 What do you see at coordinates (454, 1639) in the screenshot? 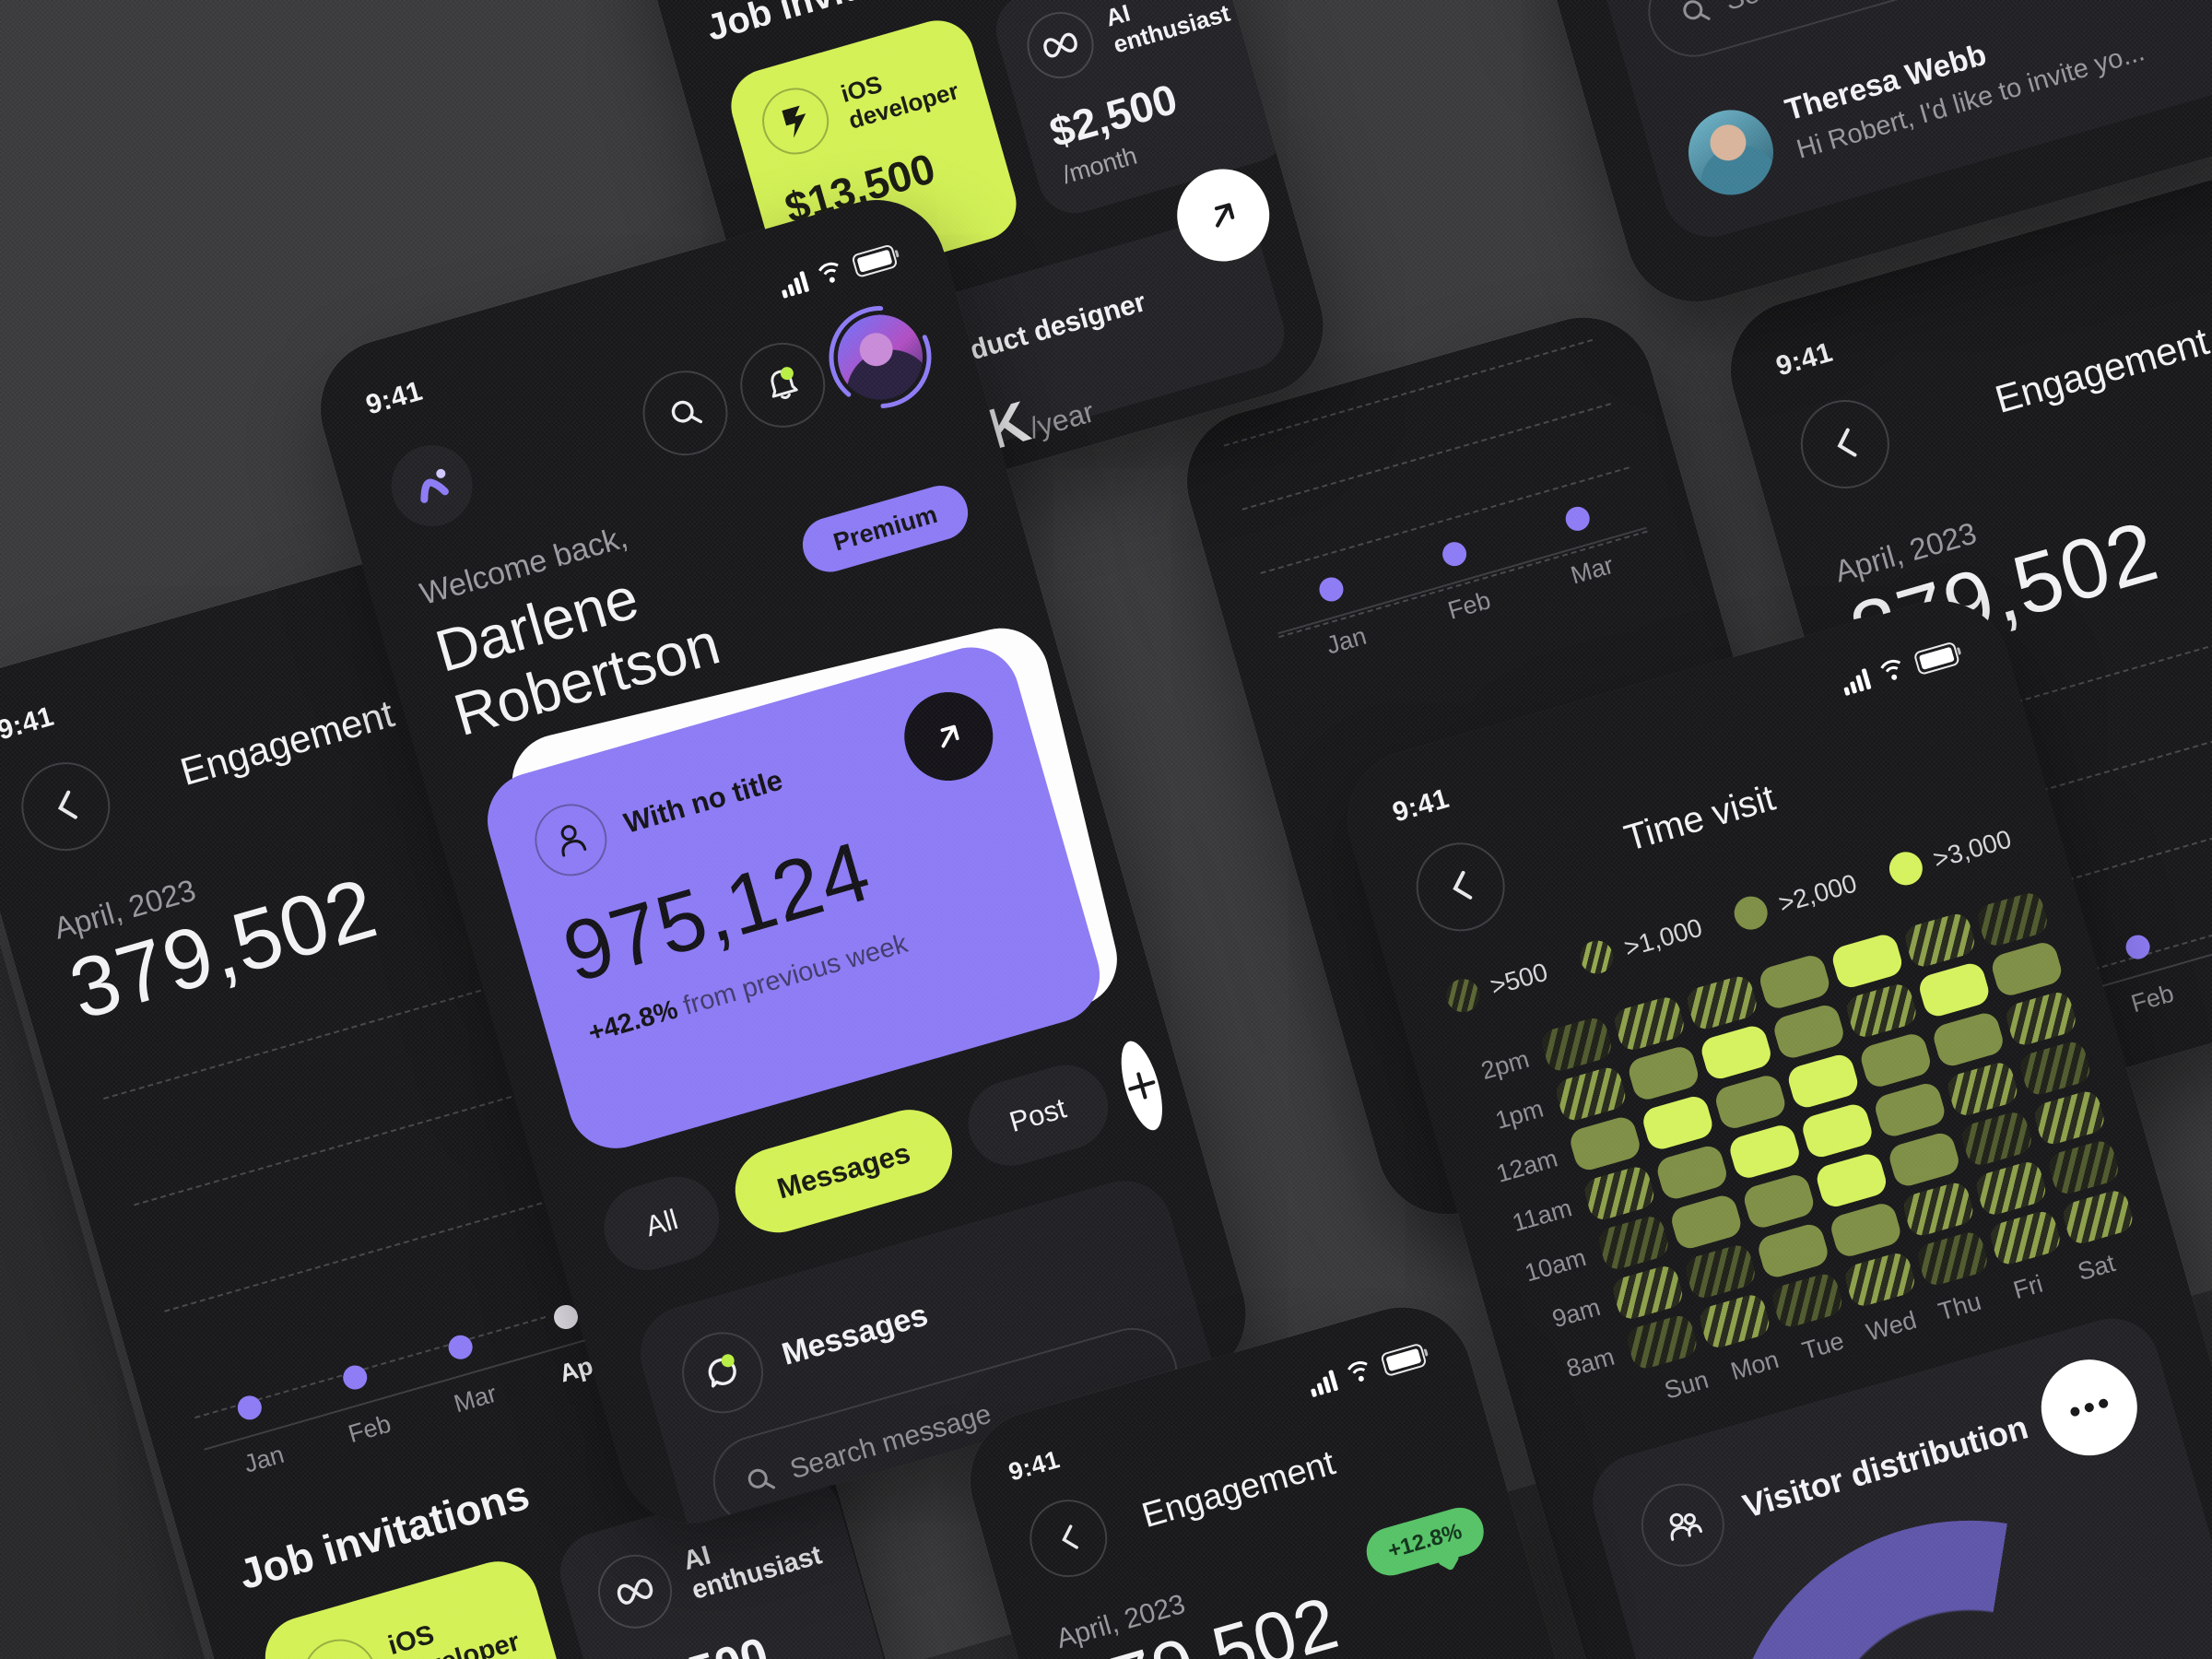
I see `job-role: iOS developer` at bounding box center [454, 1639].